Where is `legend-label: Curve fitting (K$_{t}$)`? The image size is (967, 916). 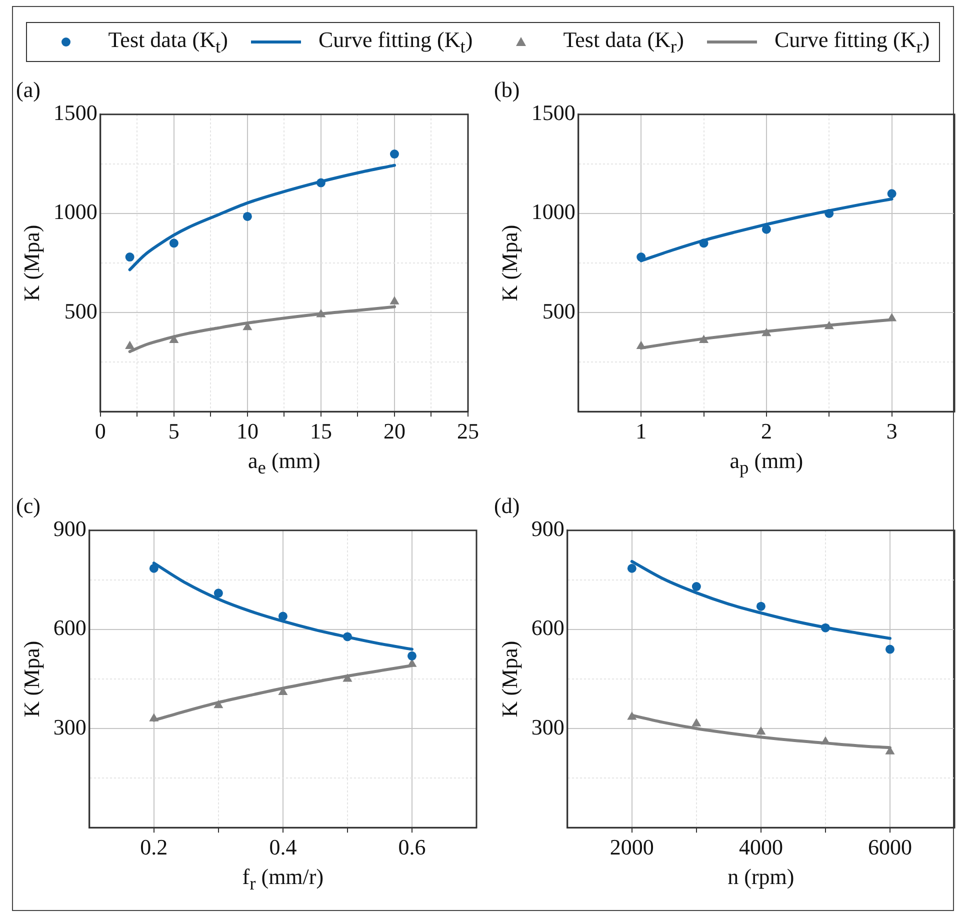 legend-label: Curve fitting (K$_{t}$) is located at coordinates (395, 42).